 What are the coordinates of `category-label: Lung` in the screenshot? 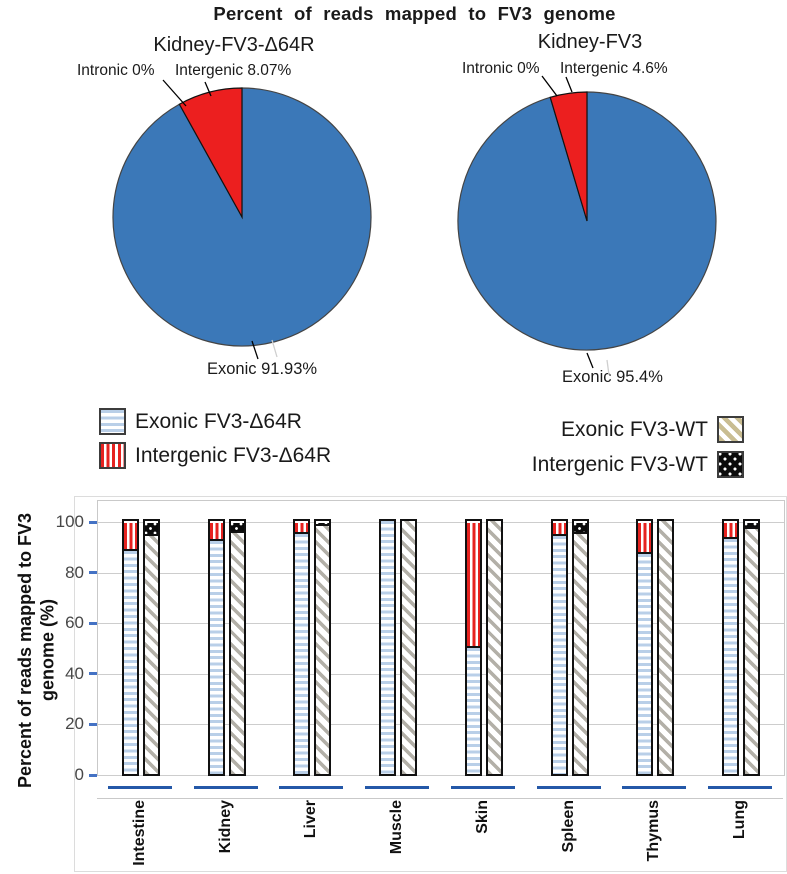 It's located at (740, 820).